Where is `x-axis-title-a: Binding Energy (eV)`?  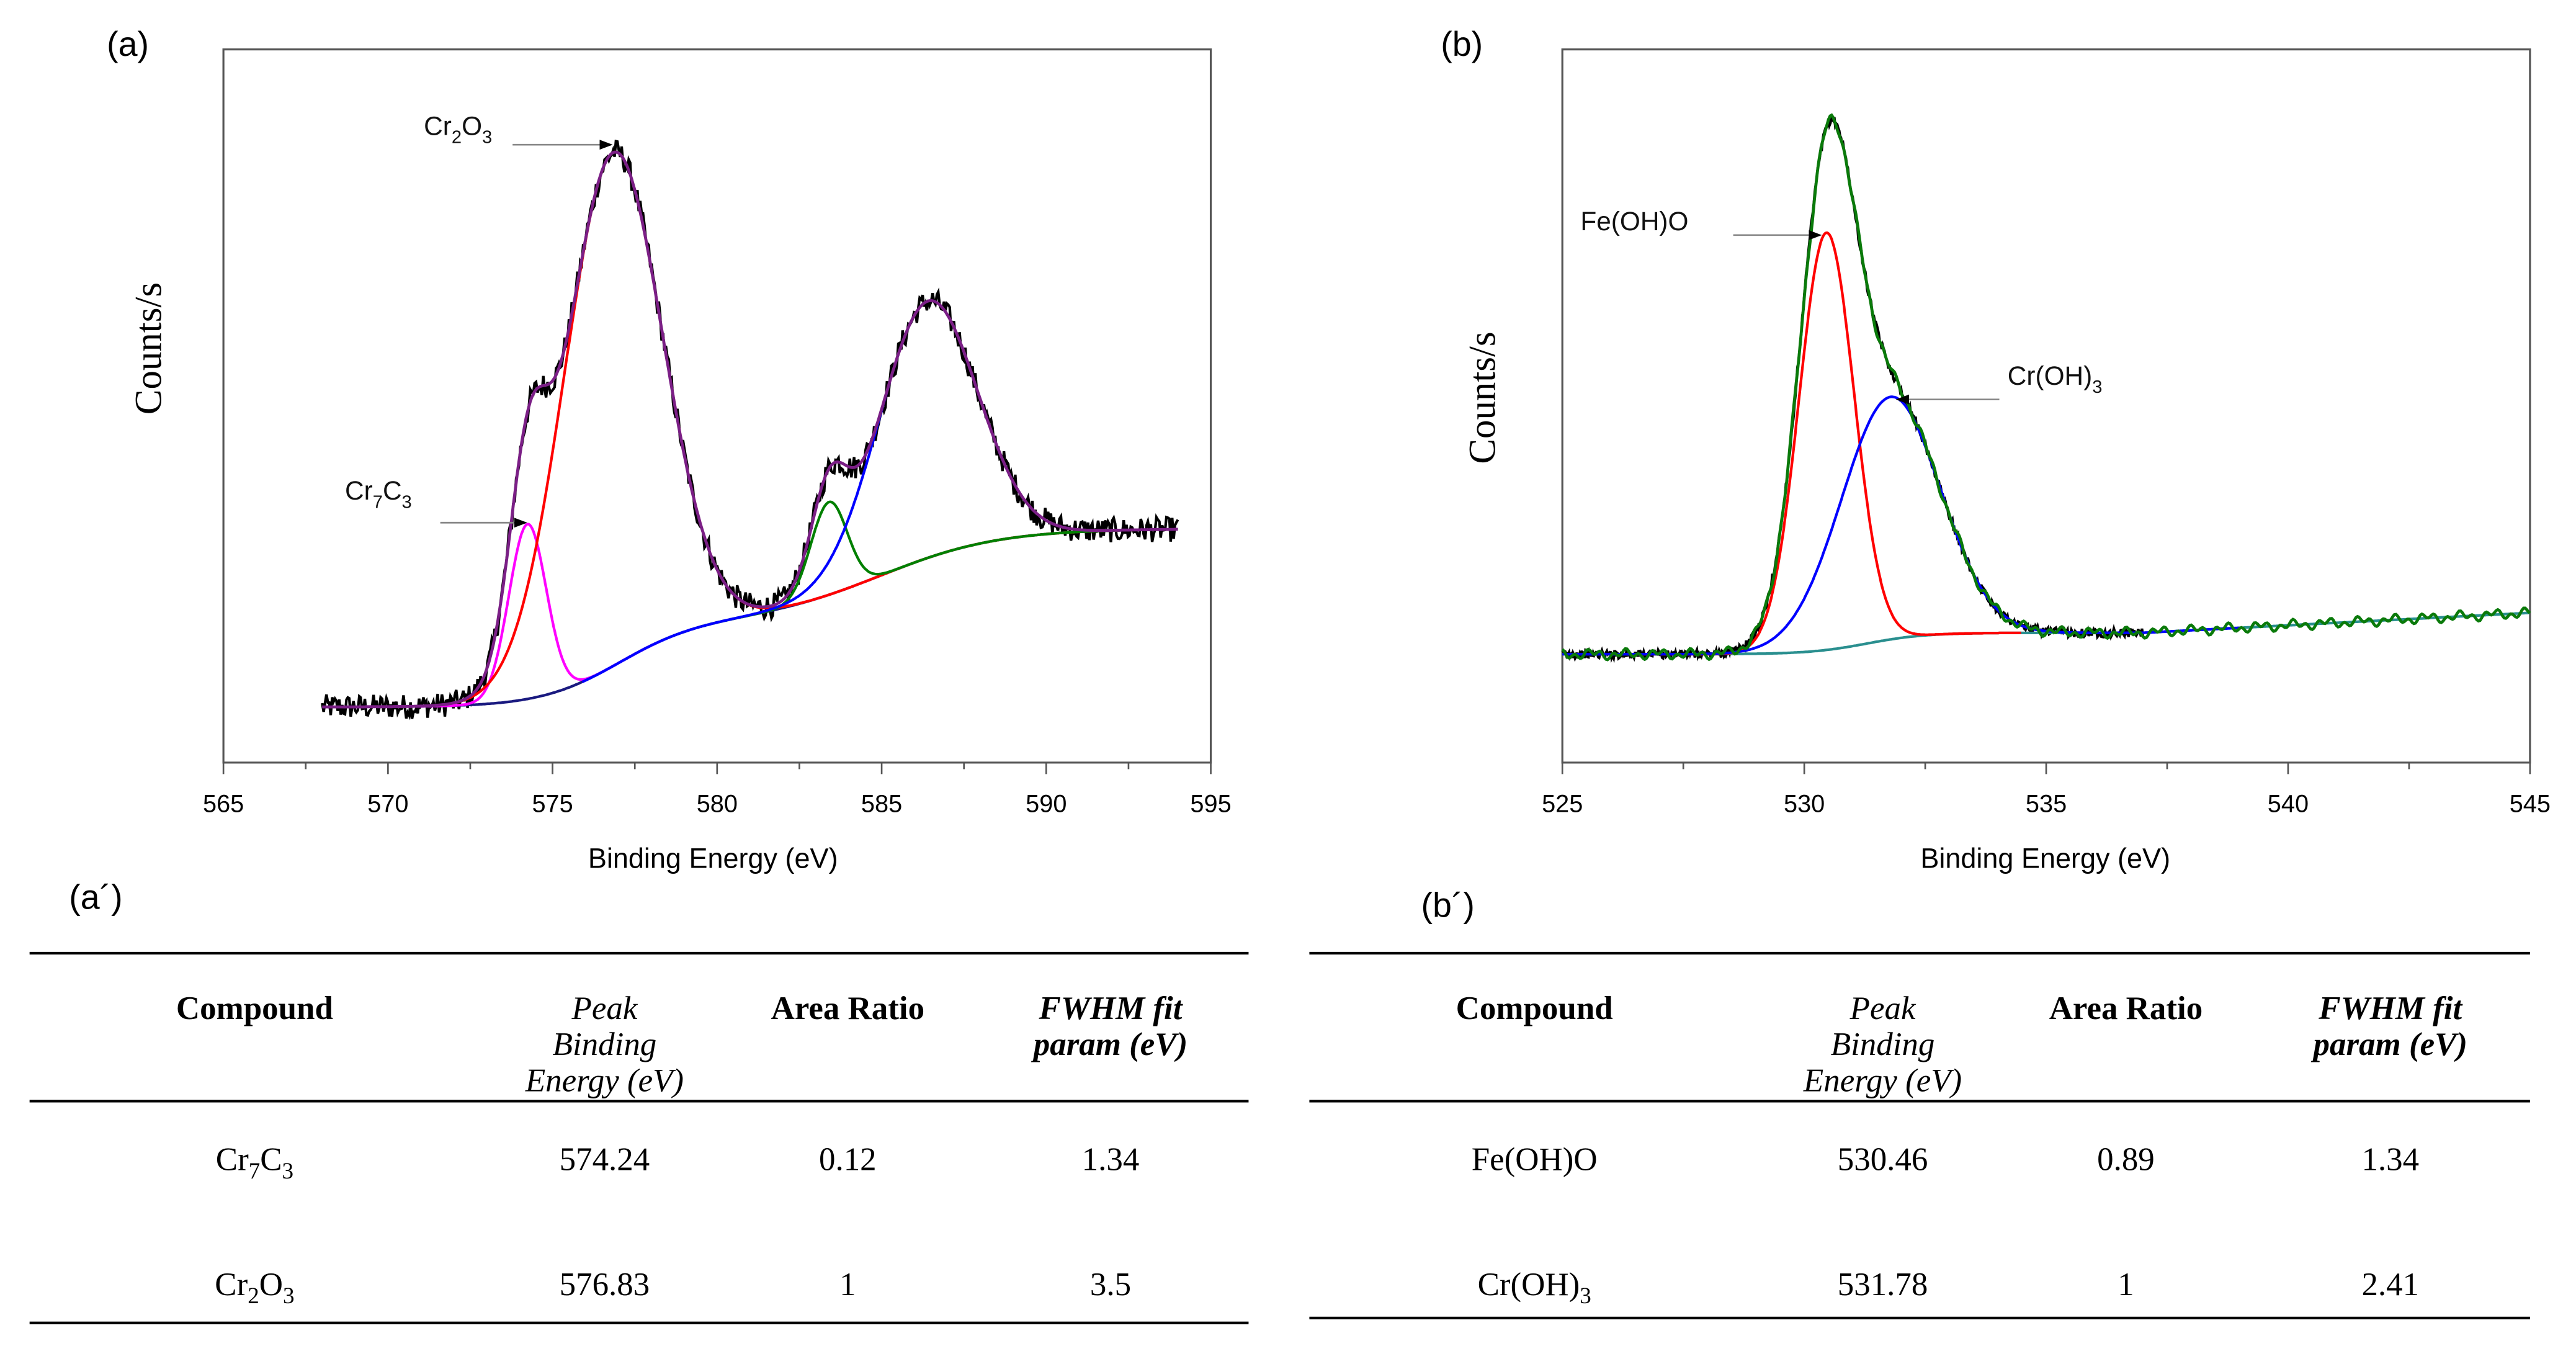 x-axis-title-a: Binding Energy (eV) is located at coordinates (713, 858).